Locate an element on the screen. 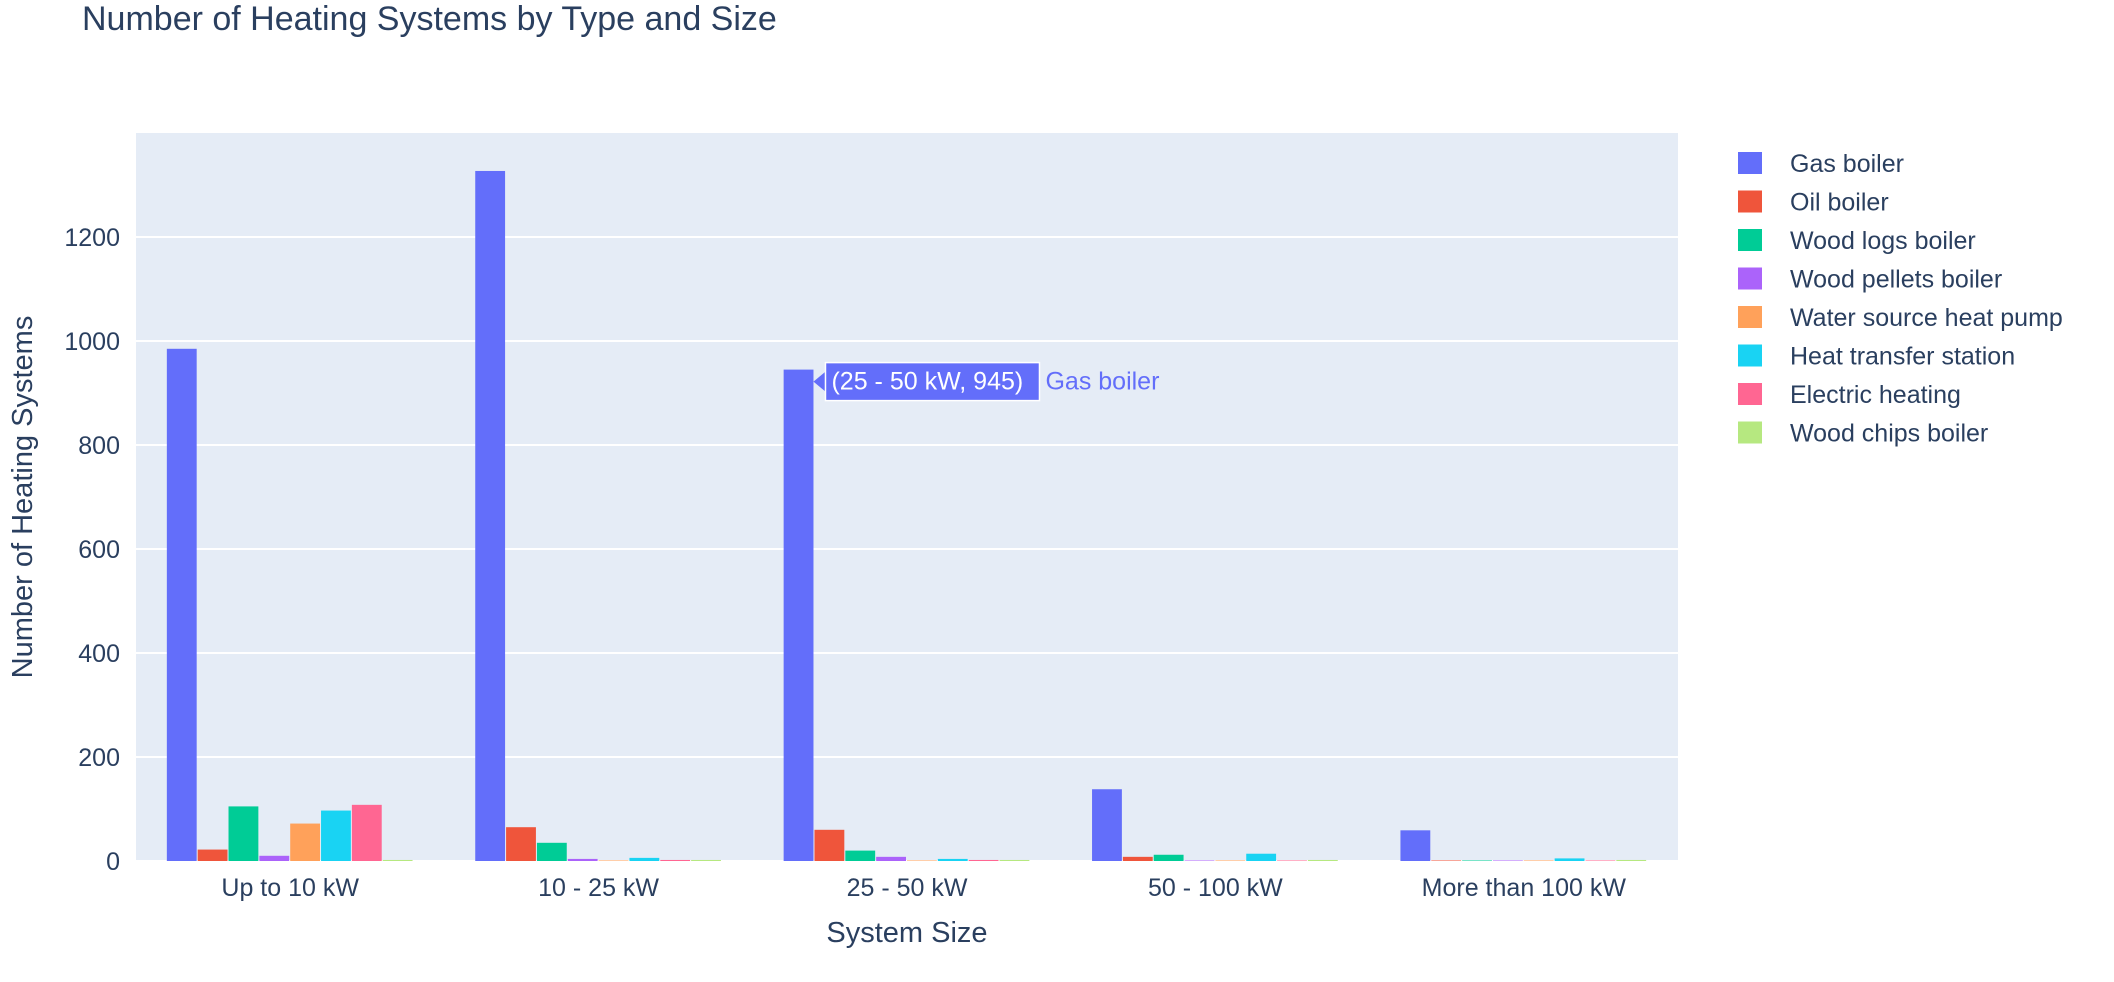 The height and width of the screenshot is (982, 2114). x-tick-label: Up to 10 kW is located at coordinates (290, 888).